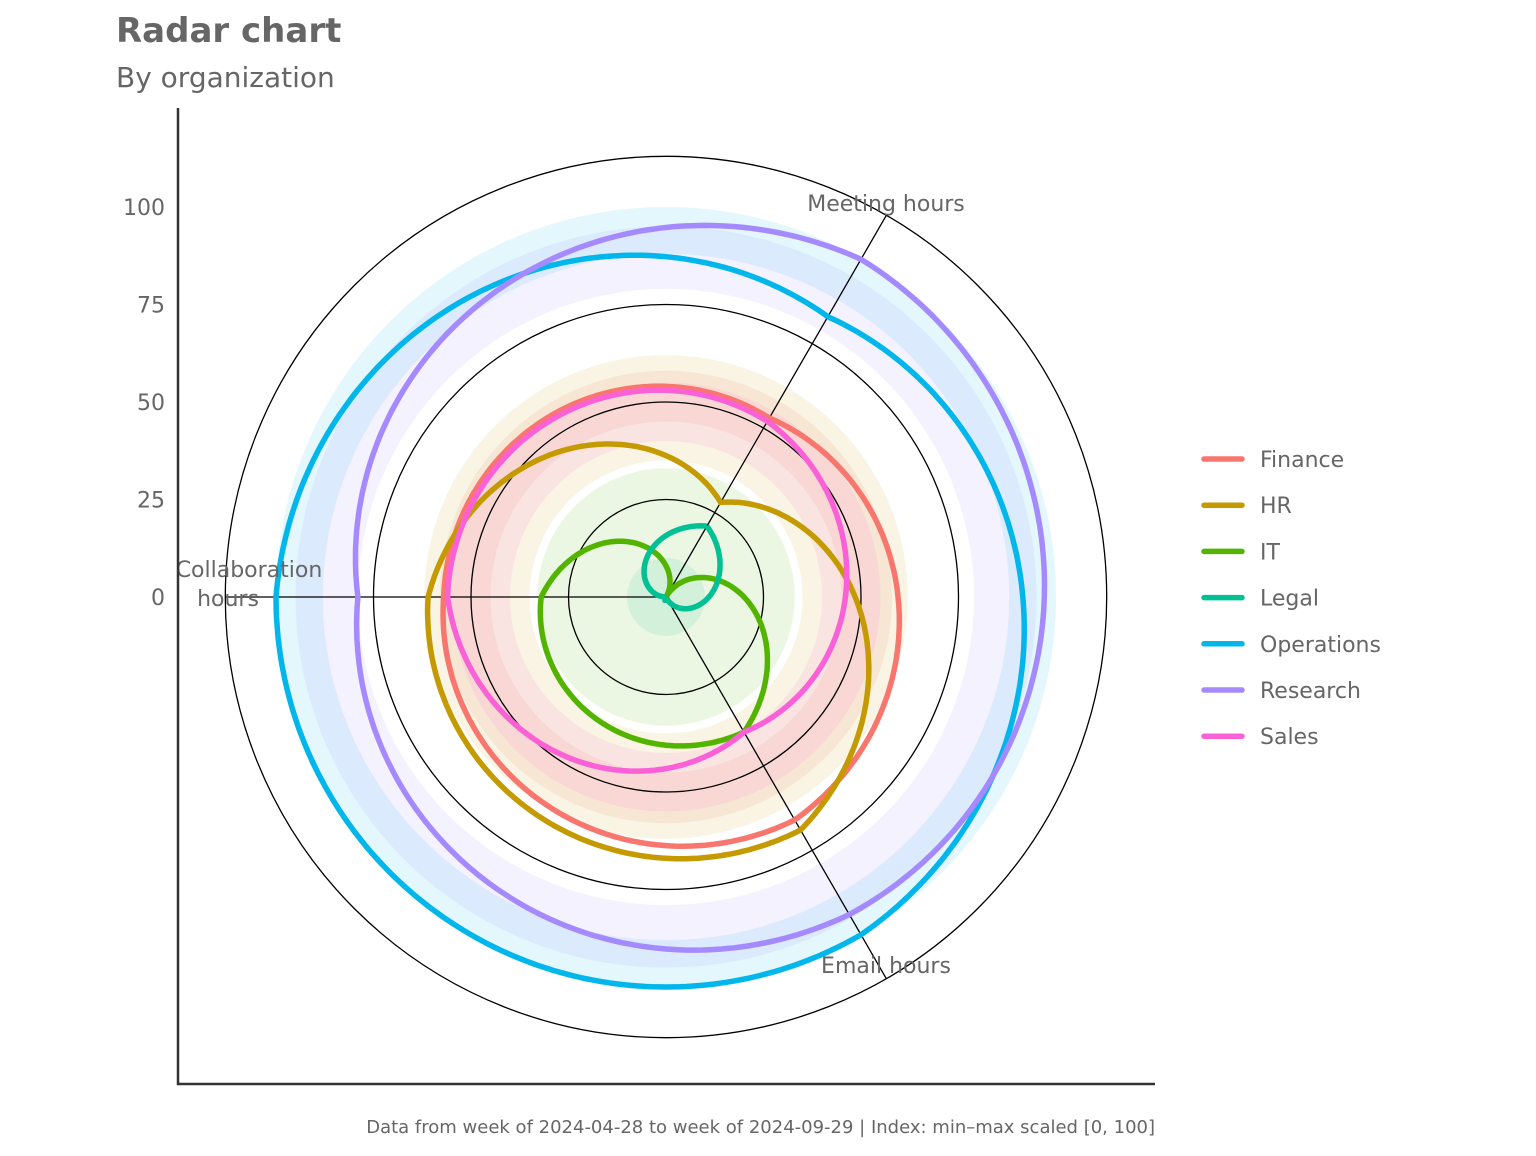 The image size is (1536, 1156). What do you see at coordinates (158, 598) in the screenshot?
I see `y-tick-label: 0` at bounding box center [158, 598].